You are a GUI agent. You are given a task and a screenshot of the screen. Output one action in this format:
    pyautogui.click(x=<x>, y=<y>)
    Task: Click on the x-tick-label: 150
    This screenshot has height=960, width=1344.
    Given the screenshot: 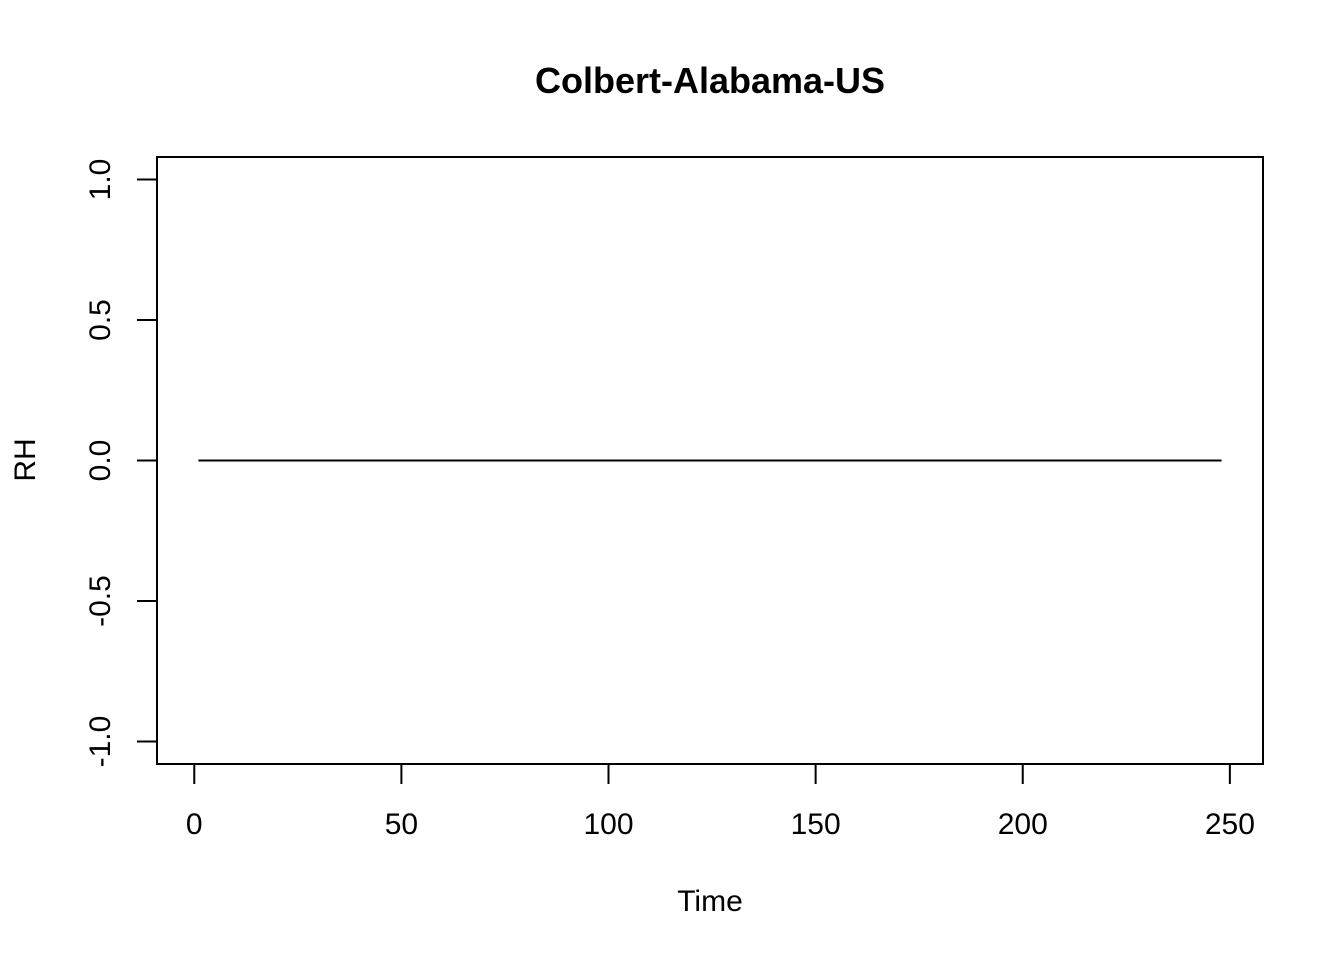 What is the action you would take?
    pyautogui.click(x=816, y=824)
    